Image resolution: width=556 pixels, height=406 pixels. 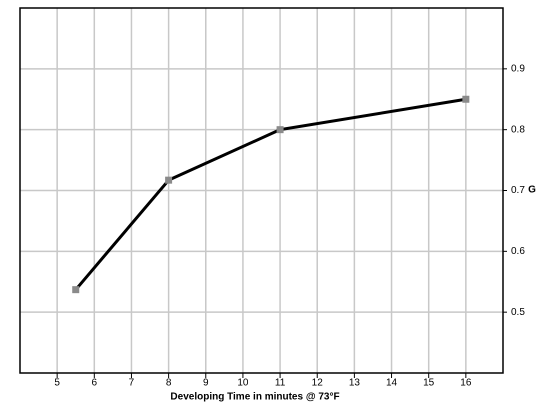 I want to click on x-tick-label: 9, so click(x=206, y=383).